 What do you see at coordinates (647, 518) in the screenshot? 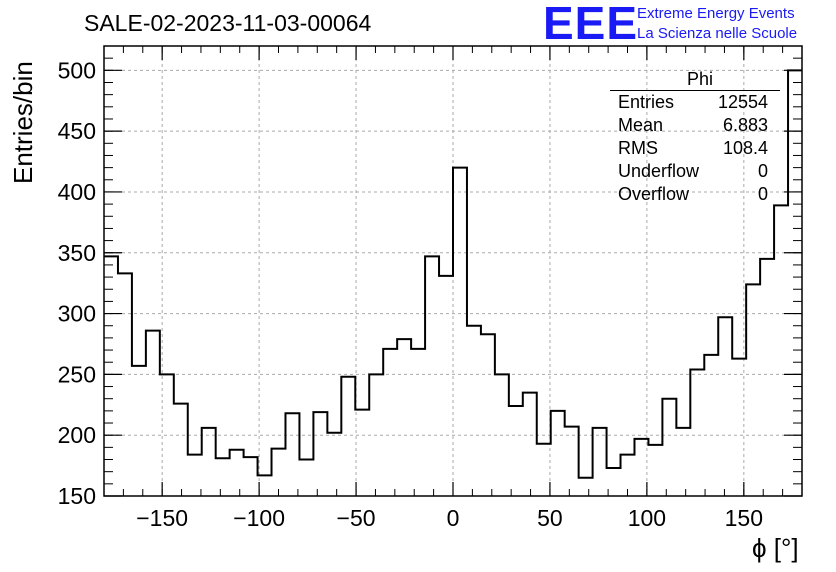
I see `x-tick-label: 100` at bounding box center [647, 518].